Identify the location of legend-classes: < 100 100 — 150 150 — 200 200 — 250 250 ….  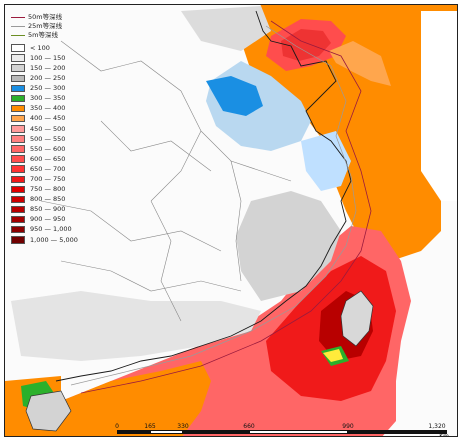
(54, 144).